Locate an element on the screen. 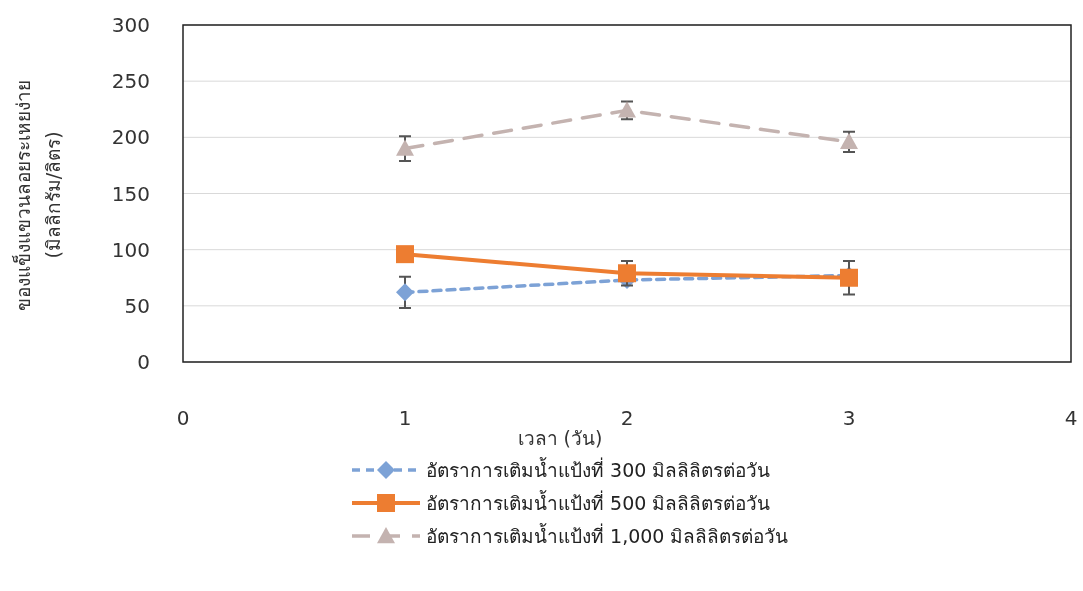 The width and height of the screenshot is (1083, 591). x-tick-label: 0 is located at coordinates (183, 418).